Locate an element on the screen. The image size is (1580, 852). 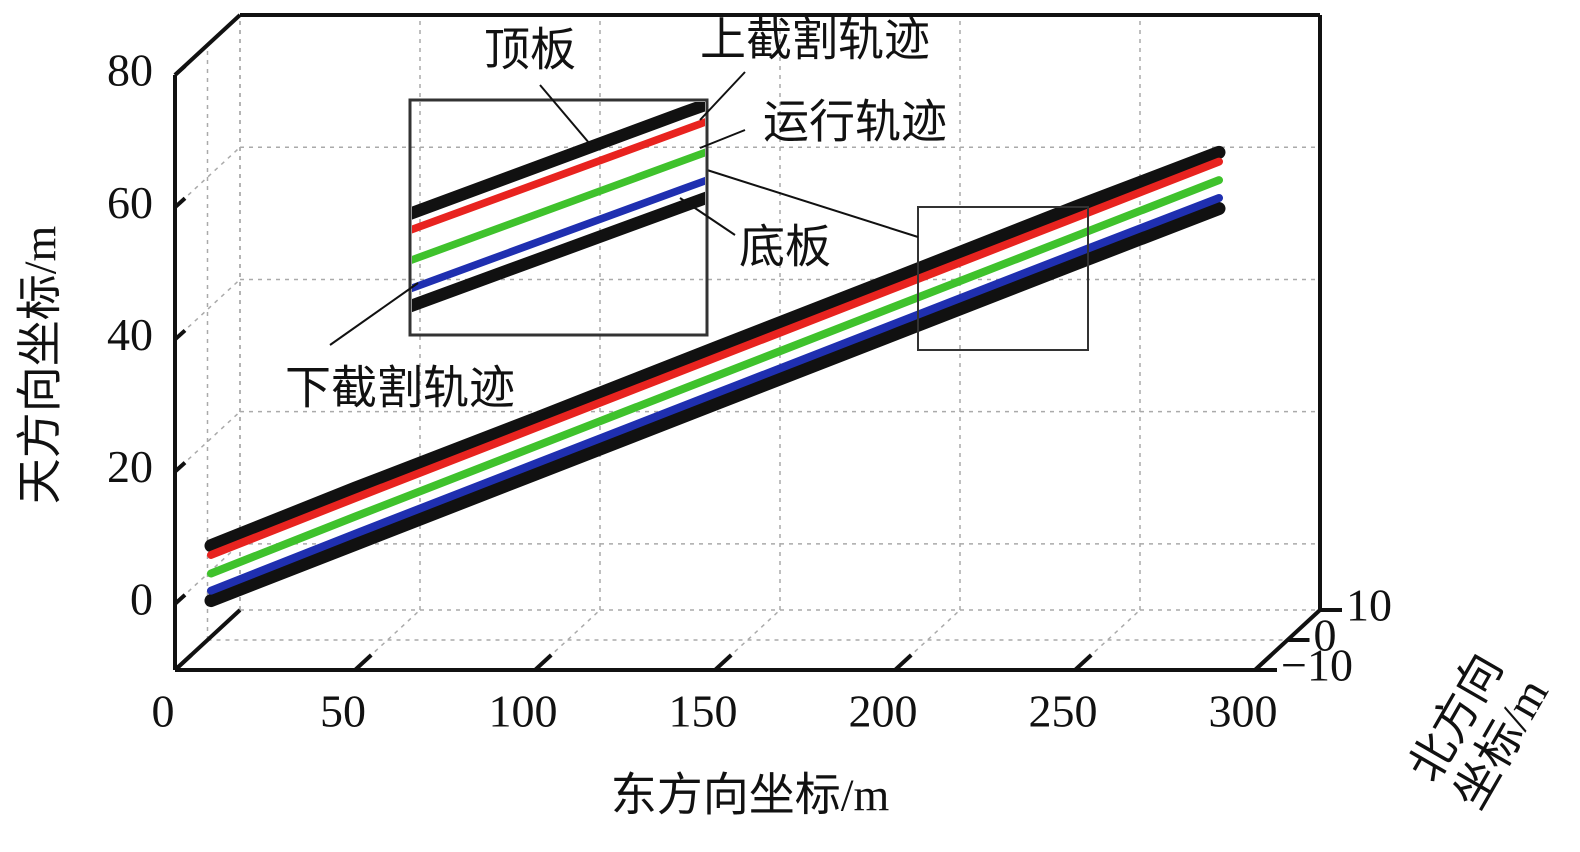
series-label: 上截割轨迹 is located at coordinates (815, 40).